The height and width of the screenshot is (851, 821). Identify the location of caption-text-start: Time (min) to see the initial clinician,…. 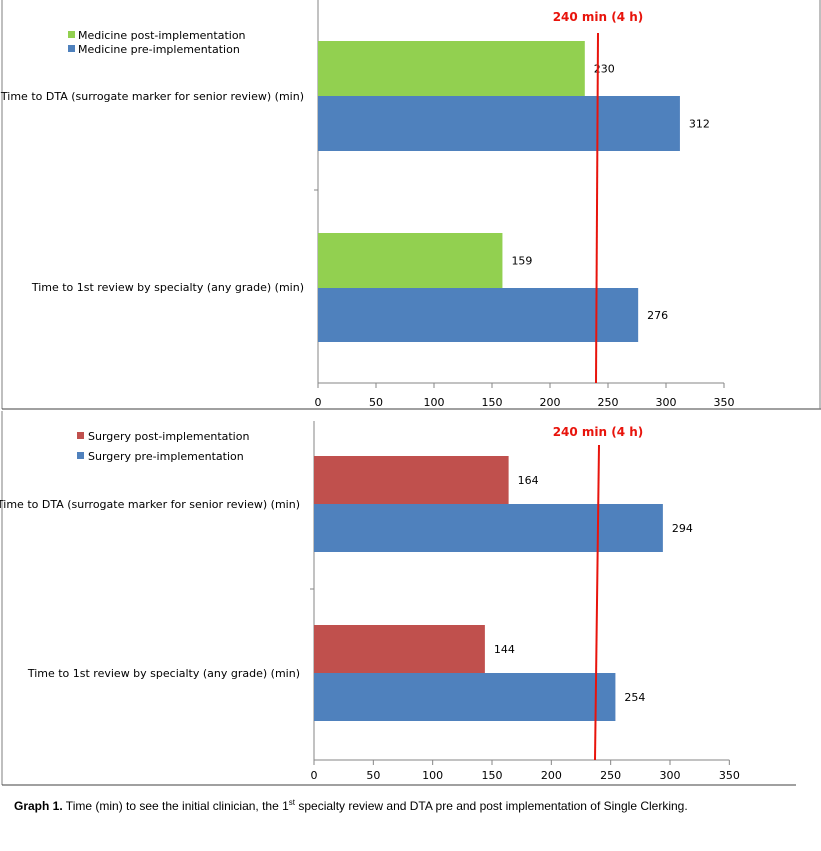
(175, 806).